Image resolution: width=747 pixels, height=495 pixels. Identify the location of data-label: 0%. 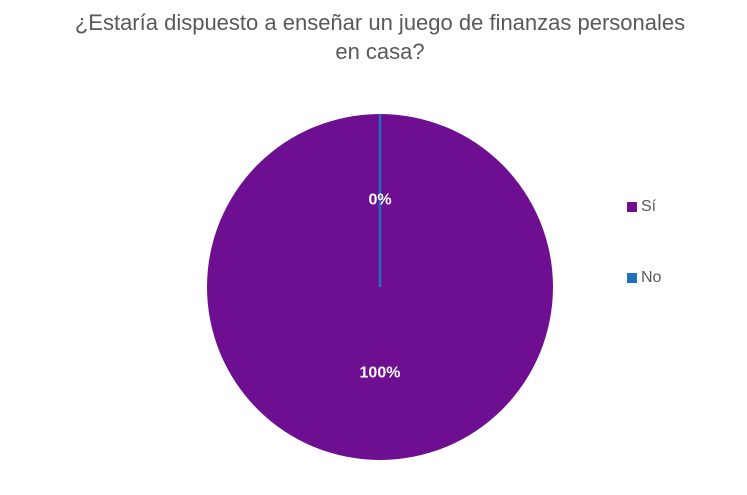
(379, 200).